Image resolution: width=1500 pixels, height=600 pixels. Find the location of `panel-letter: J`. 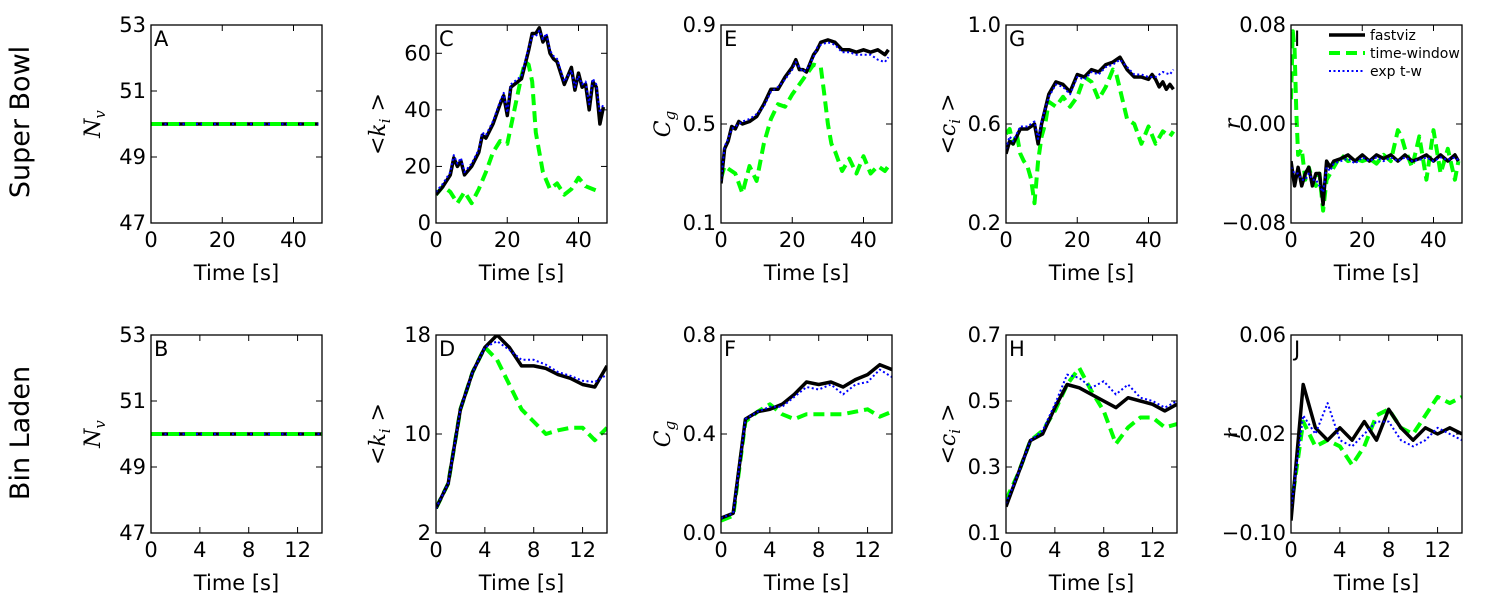

panel-letter: J is located at coordinates (1296, 349).